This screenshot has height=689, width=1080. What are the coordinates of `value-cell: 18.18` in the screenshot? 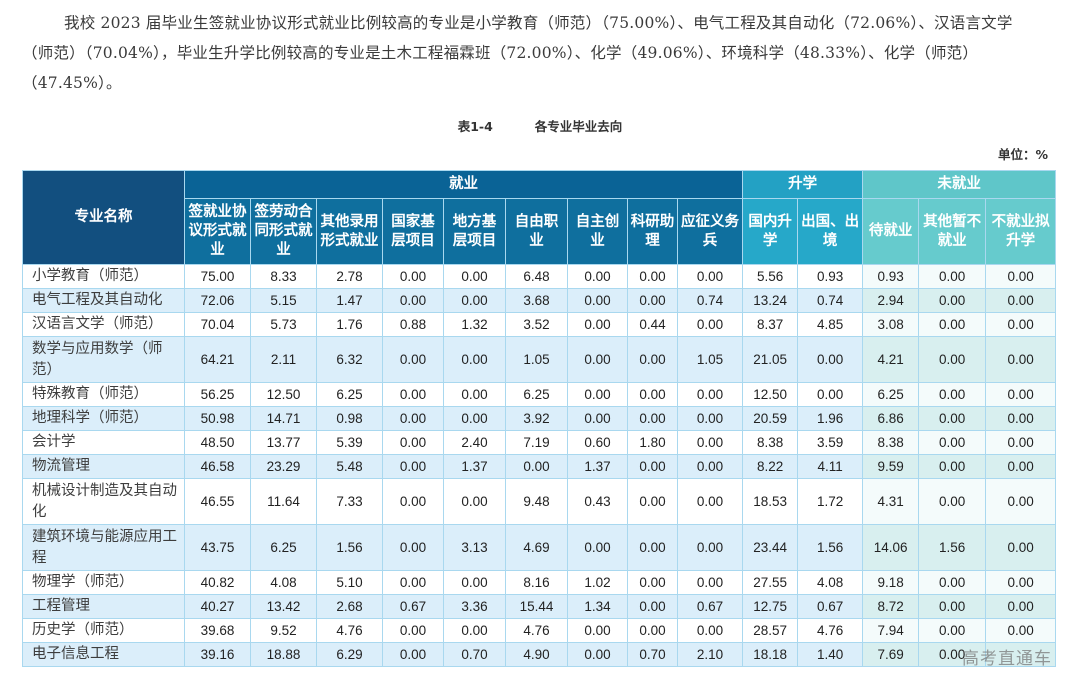 It's located at (770, 654).